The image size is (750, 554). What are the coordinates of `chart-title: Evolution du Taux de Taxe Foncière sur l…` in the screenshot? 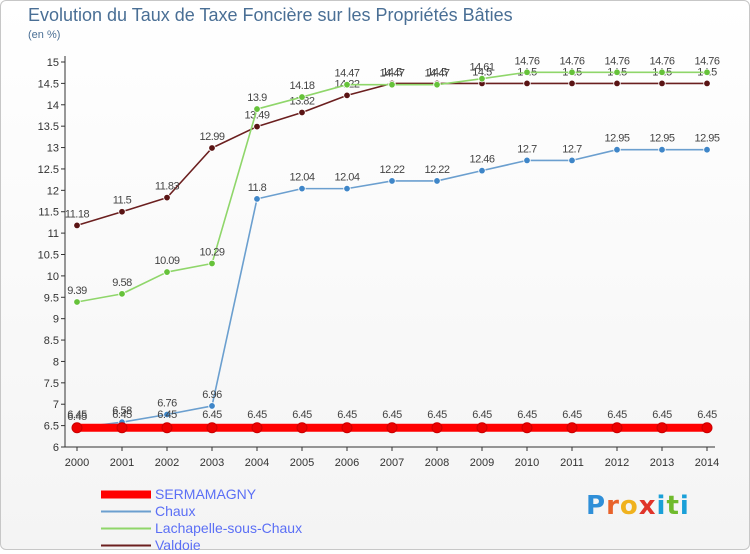 It's located at (270, 15).